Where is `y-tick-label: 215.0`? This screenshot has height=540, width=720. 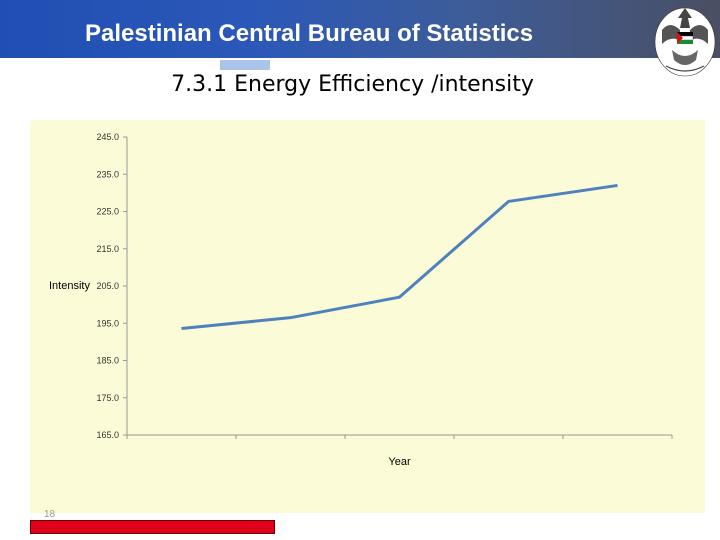
y-tick-label: 215.0 is located at coordinates (107, 249).